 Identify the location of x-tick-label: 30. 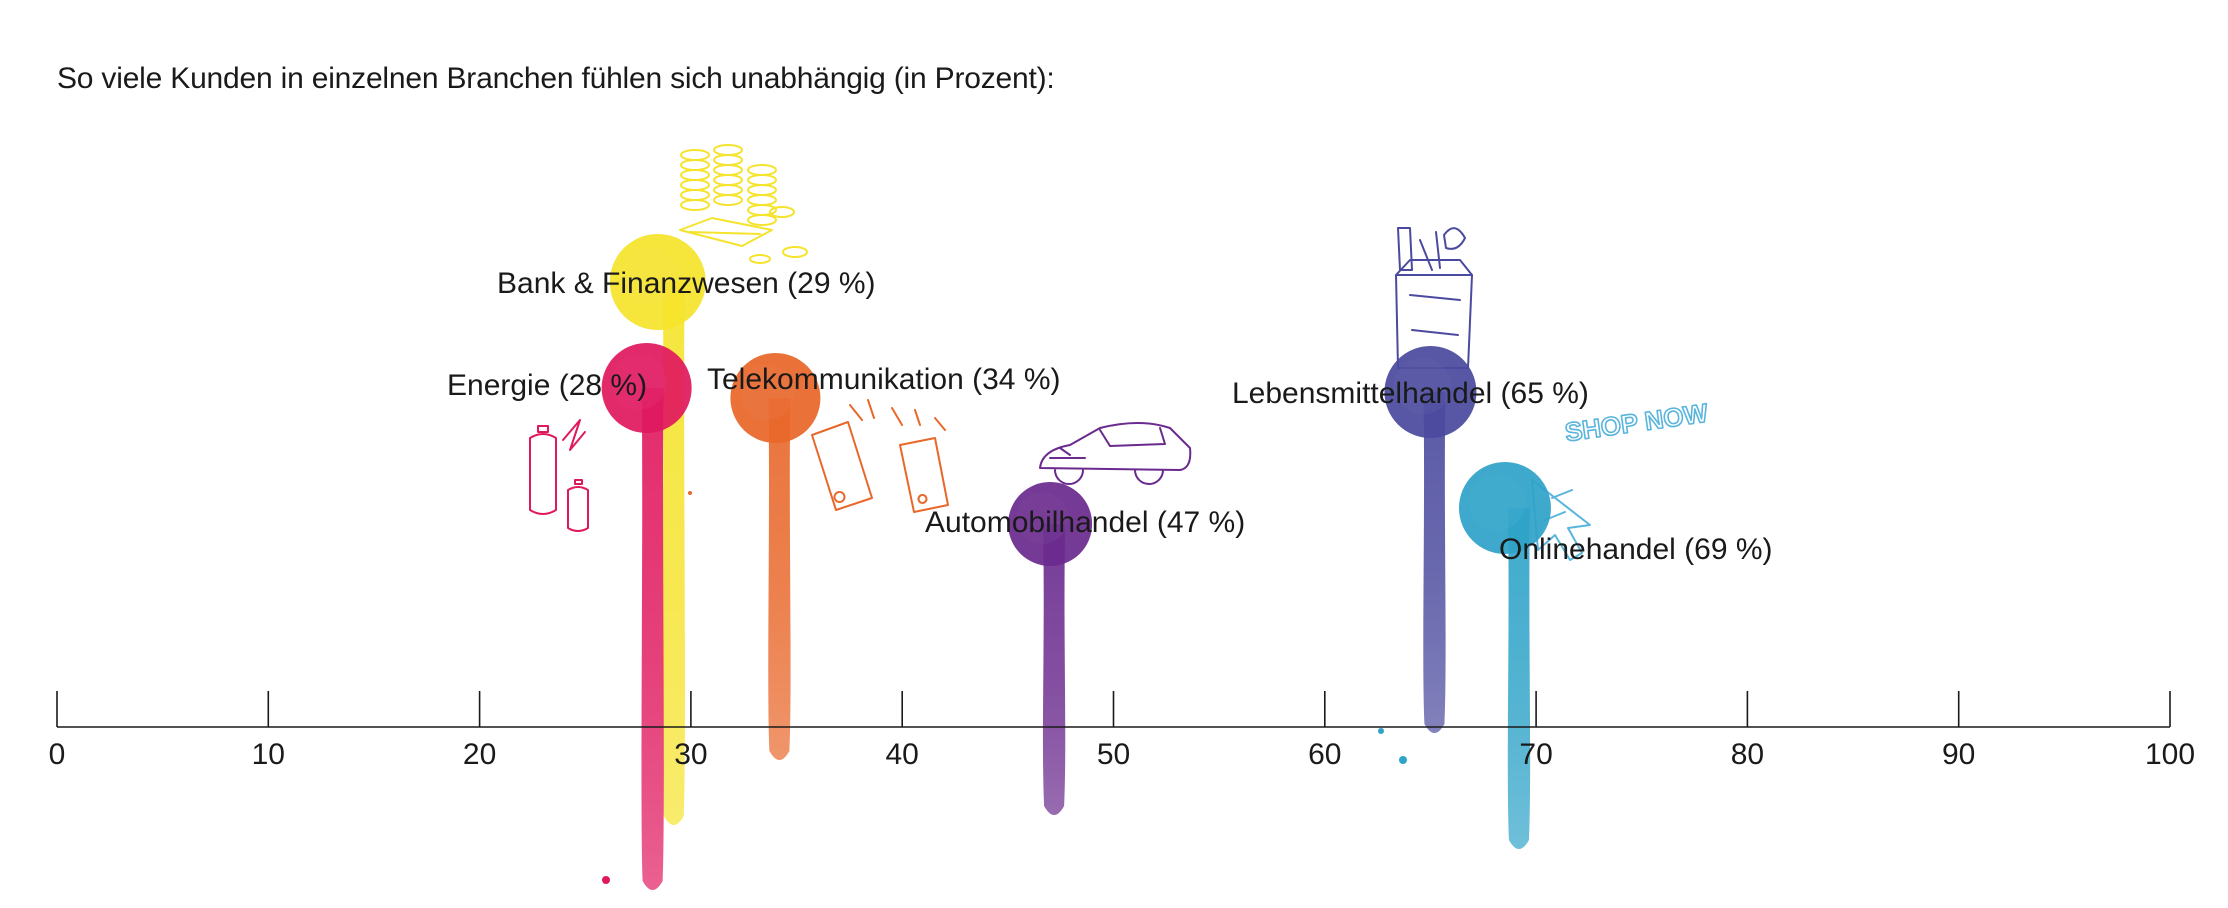
(690, 754).